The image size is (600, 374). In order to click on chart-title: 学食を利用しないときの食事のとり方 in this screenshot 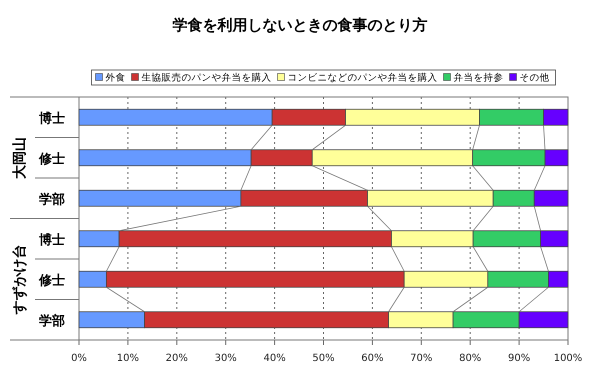, I will do `click(300, 25)`.